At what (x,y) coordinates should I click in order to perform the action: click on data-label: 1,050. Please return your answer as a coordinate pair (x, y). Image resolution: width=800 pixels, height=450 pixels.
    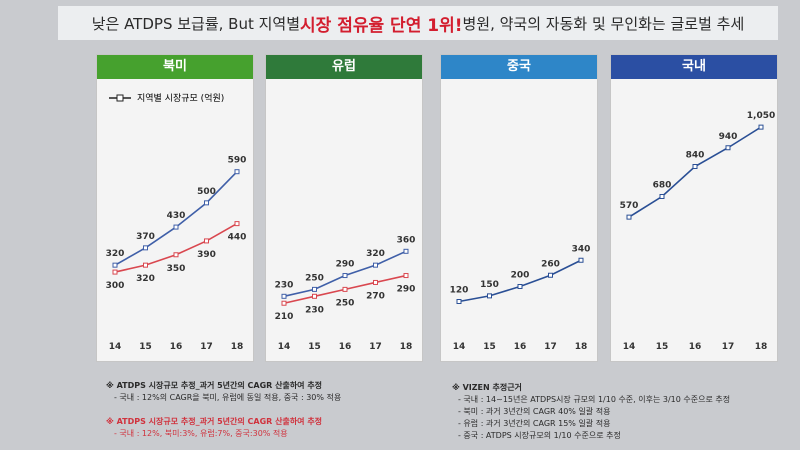
    Looking at the image, I should click on (761, 116).